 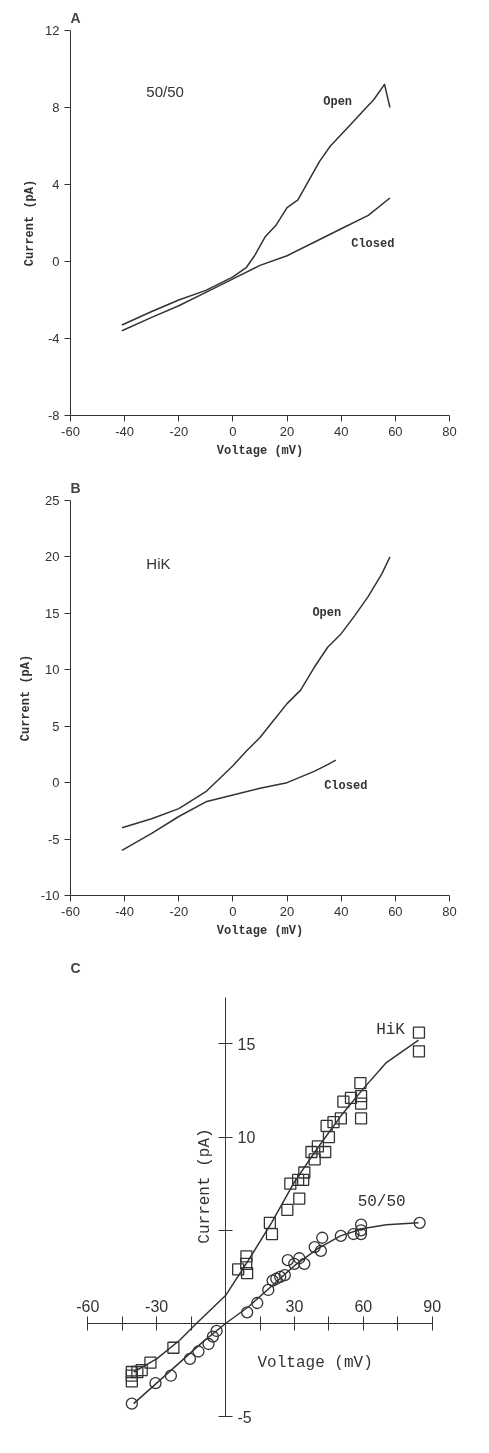 What do you see at coordinates (56, 107) in the screenshot?
I see `y-tick-label: 8` at bounding box center [56, 107].